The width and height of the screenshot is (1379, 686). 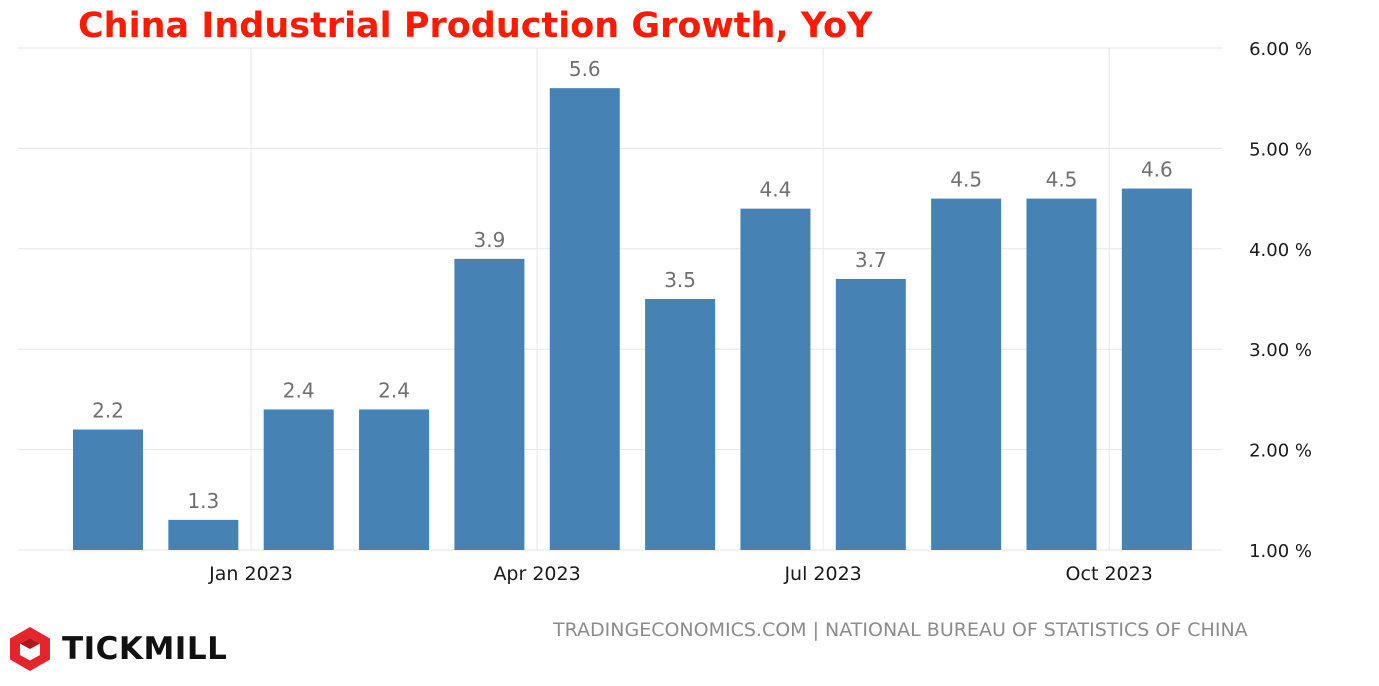 I want to click on chart-title: China Industrial Production Growth, YoY, so click(x=475, y=26).